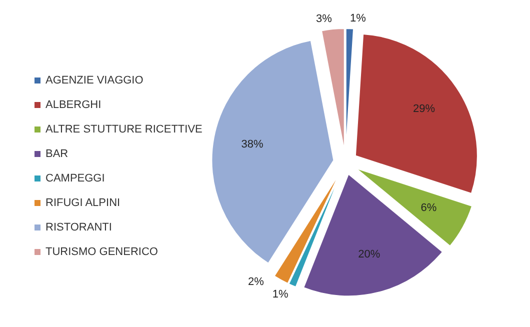  Describe the element at coordinates (424, 109) in the screenshot. I see `data-label: 29%` at that location.